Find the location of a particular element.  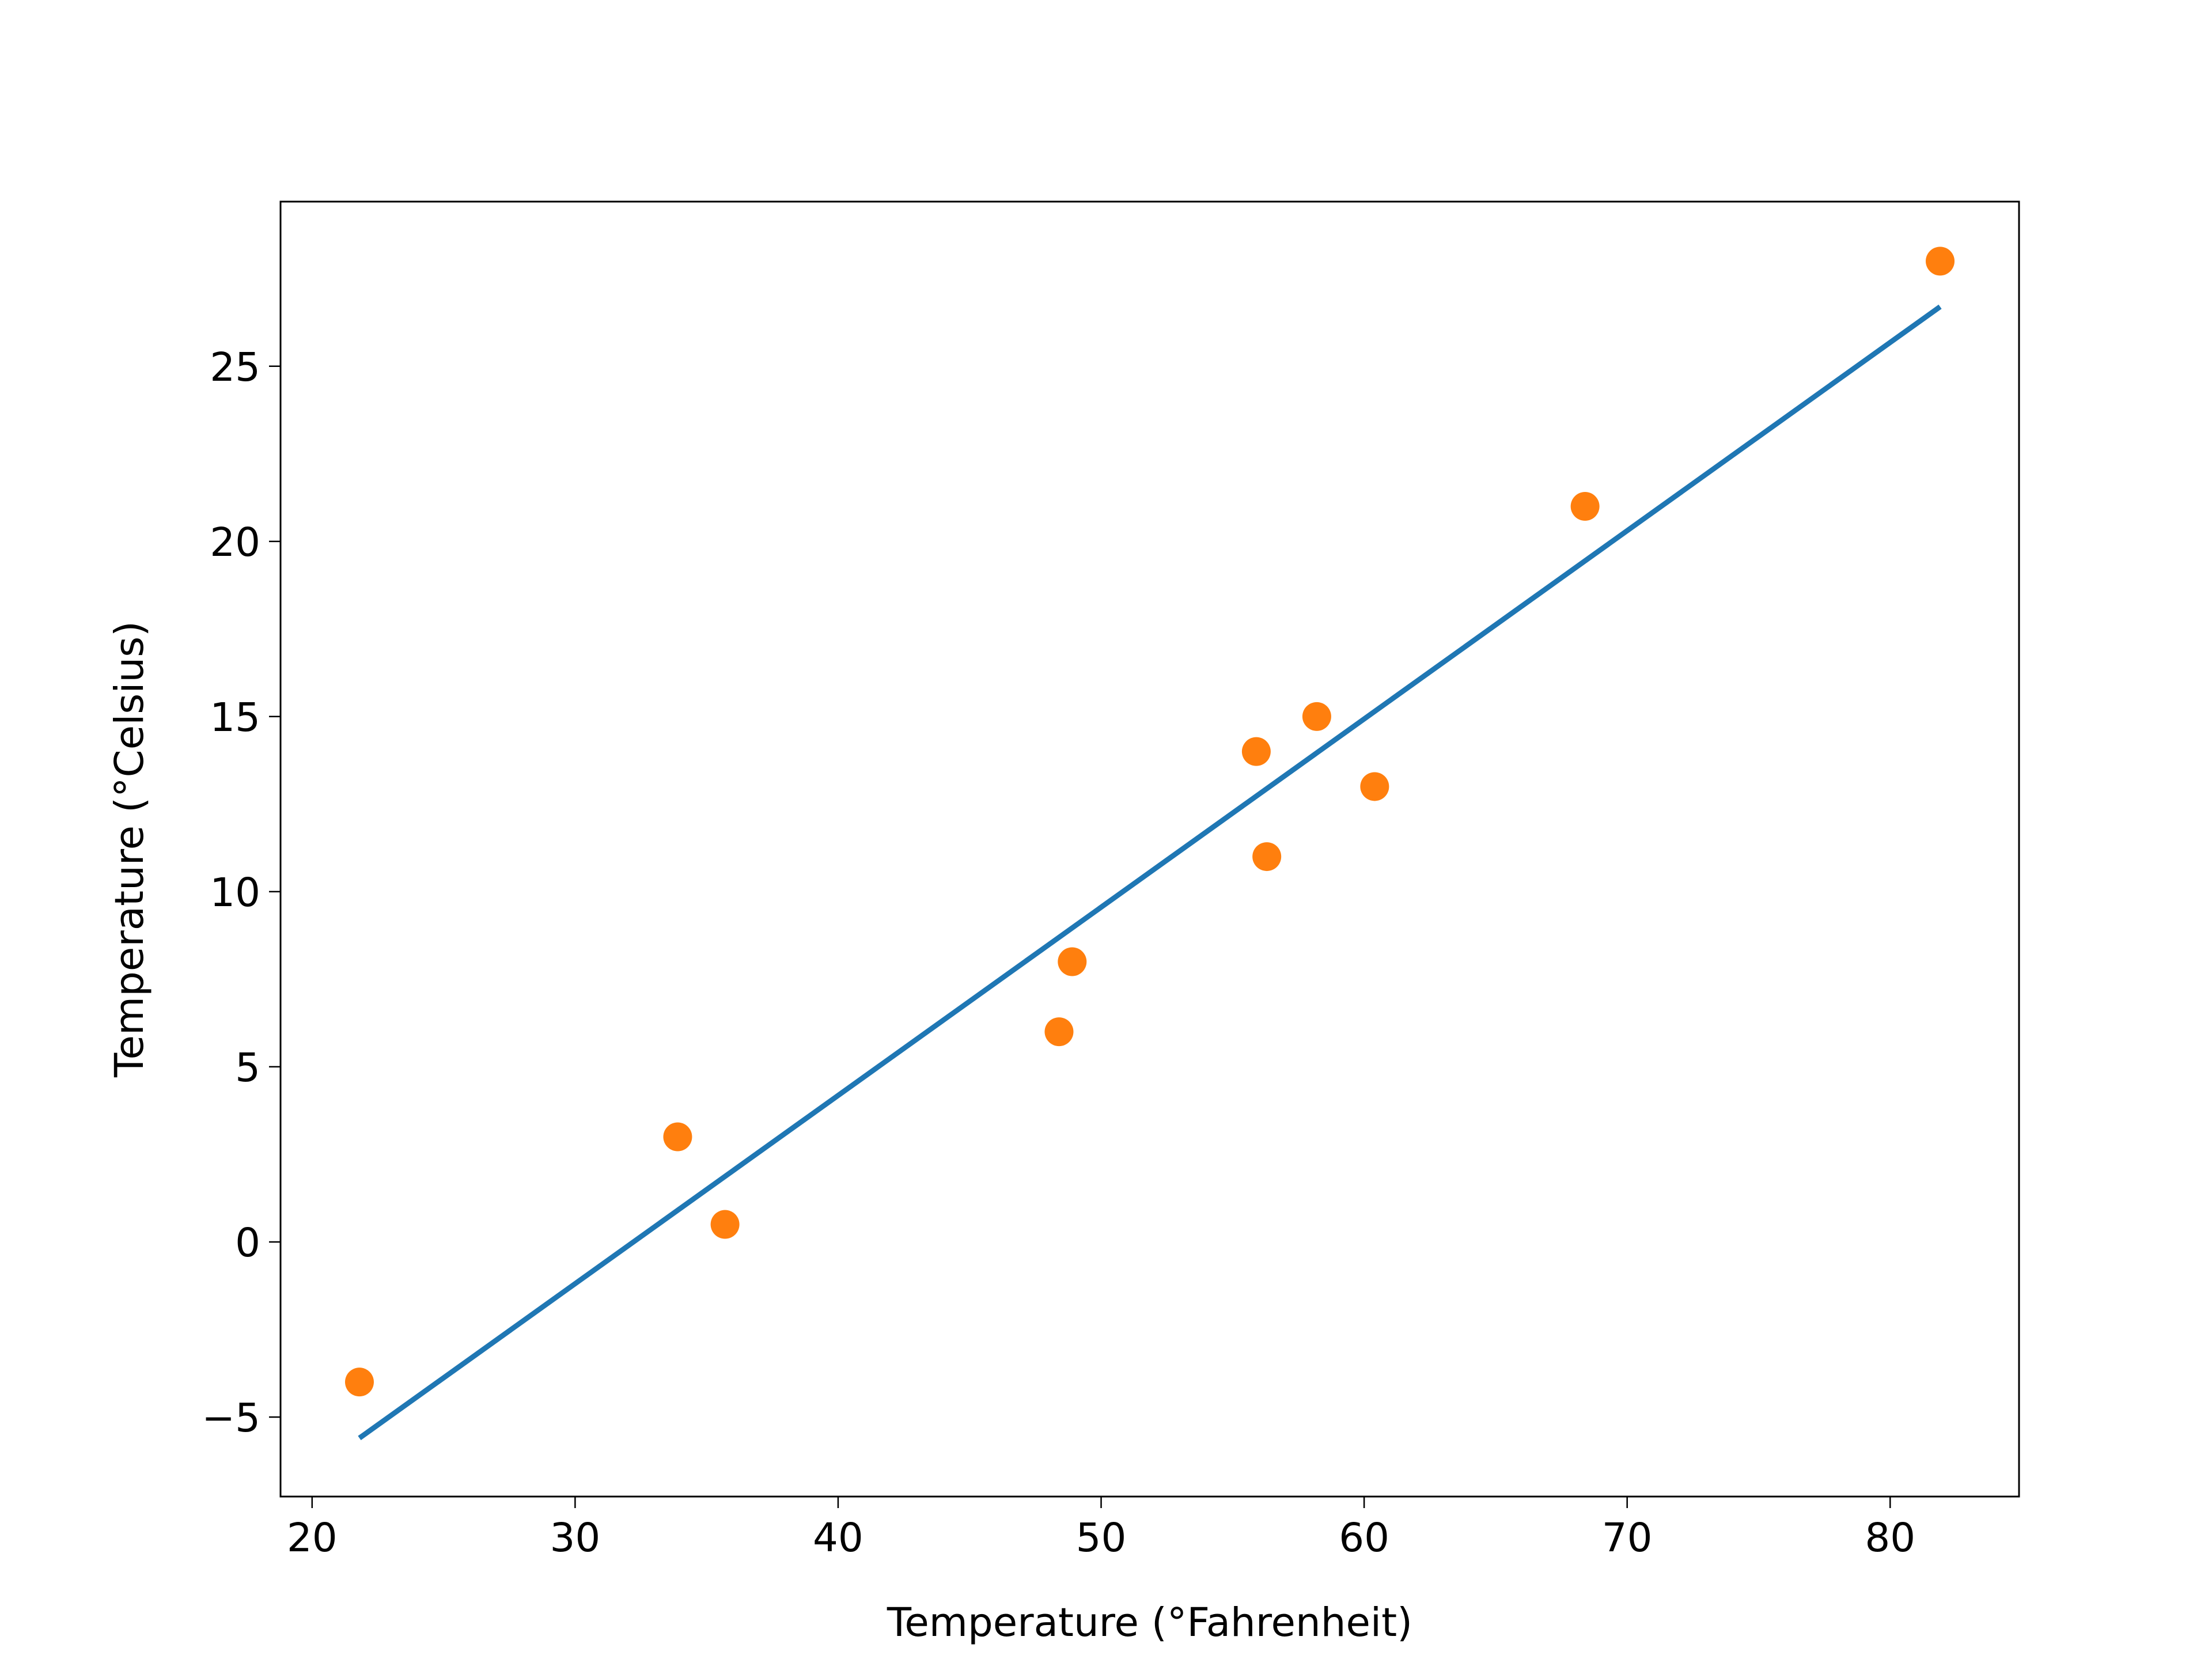

y-tick-label: −5 is located at coordinates (231, 1418).